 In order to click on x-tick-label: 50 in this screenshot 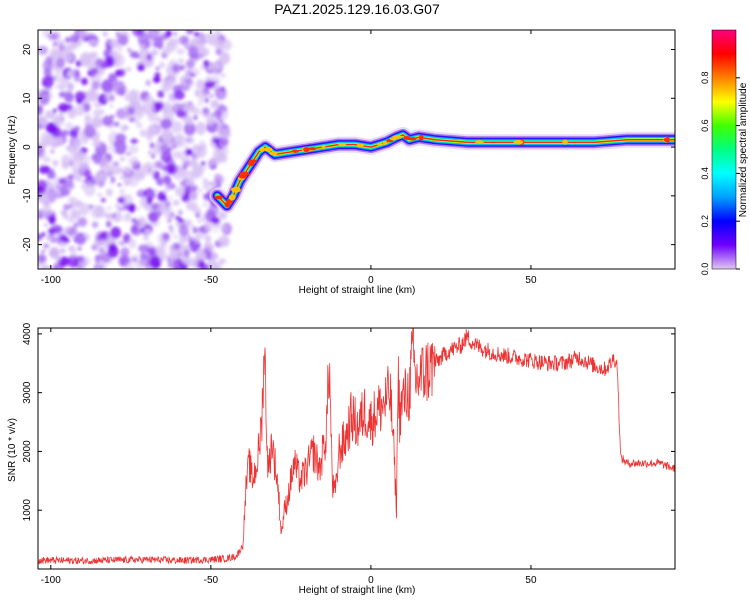, I will do `click(531, 580)`.